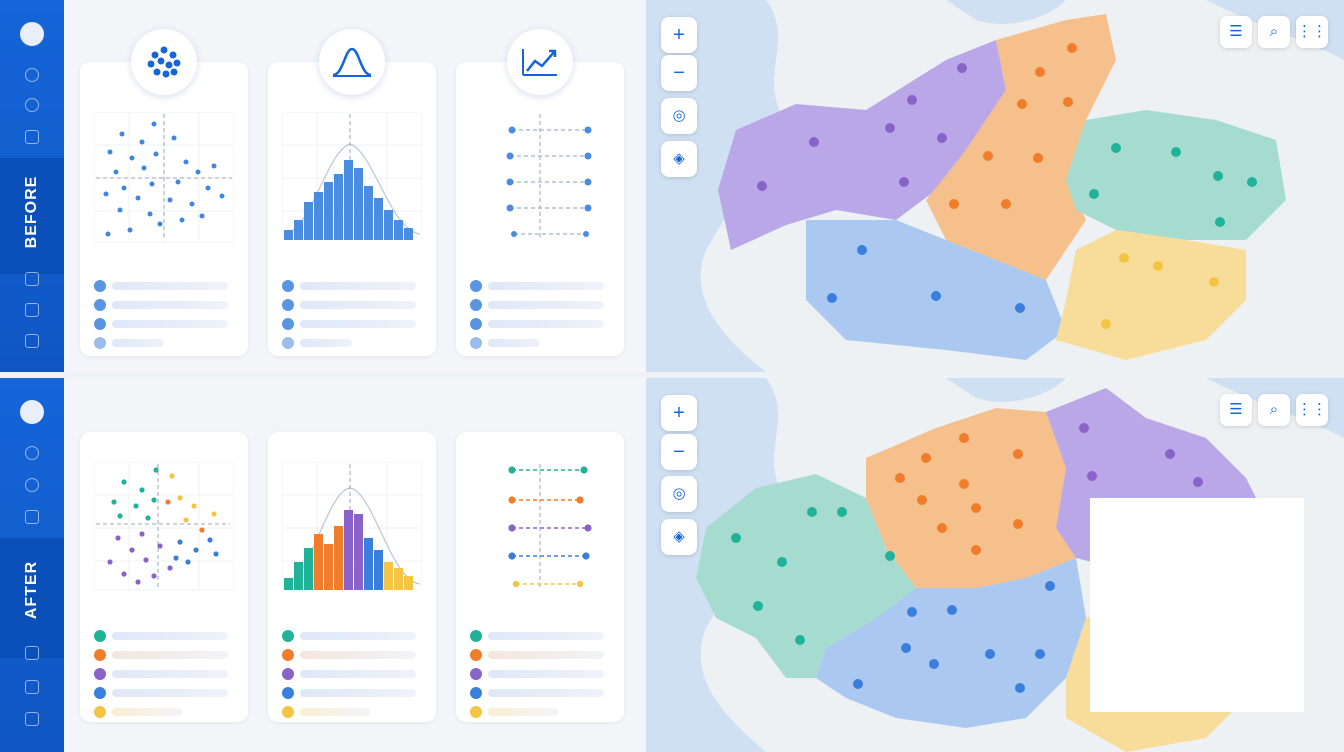  I want to click on sidebar: AFTER, so click(32, 565).